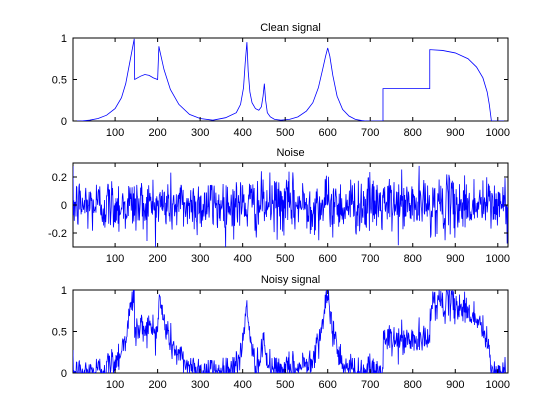 The width and height of the screenshot is (560, 420). What do you see at coordinates (59, 178) in the screenshot?
I see `y-tick-label: 0.2` at bounding box center [59, 178].